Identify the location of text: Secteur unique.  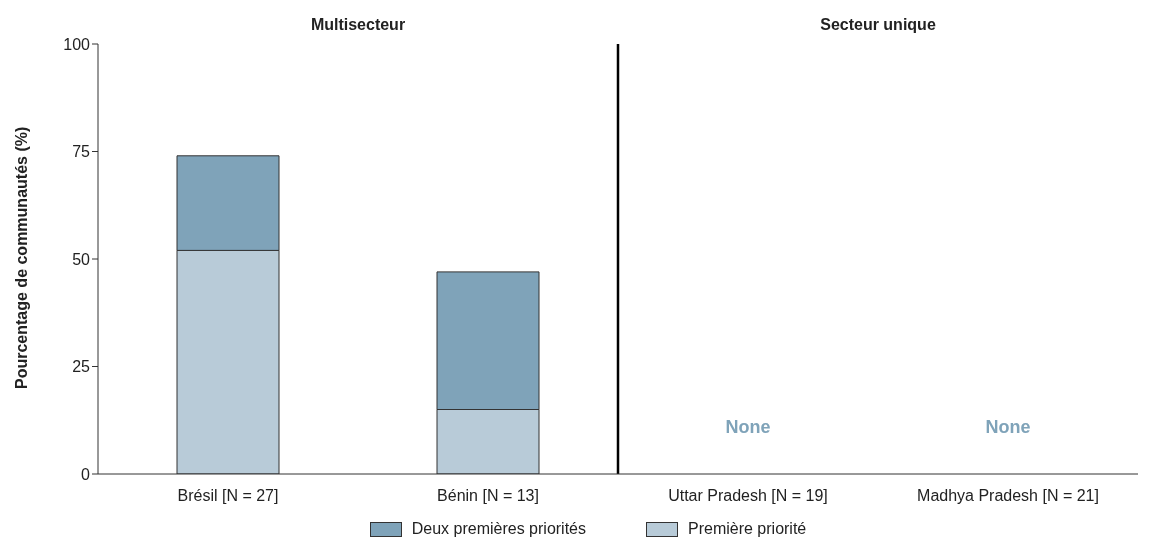
(878, 25).